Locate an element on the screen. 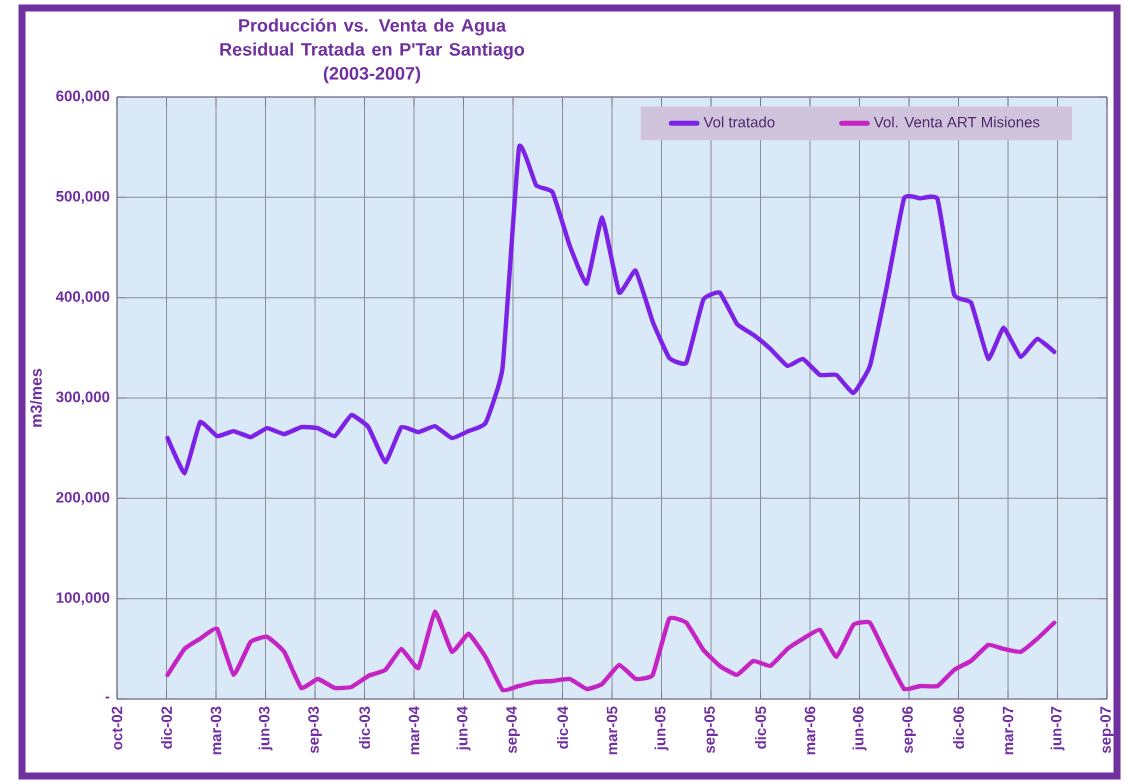 This screenshot has height=782, width=1127. y-tick-label: 300,000 is located at coordinates (83, 398).